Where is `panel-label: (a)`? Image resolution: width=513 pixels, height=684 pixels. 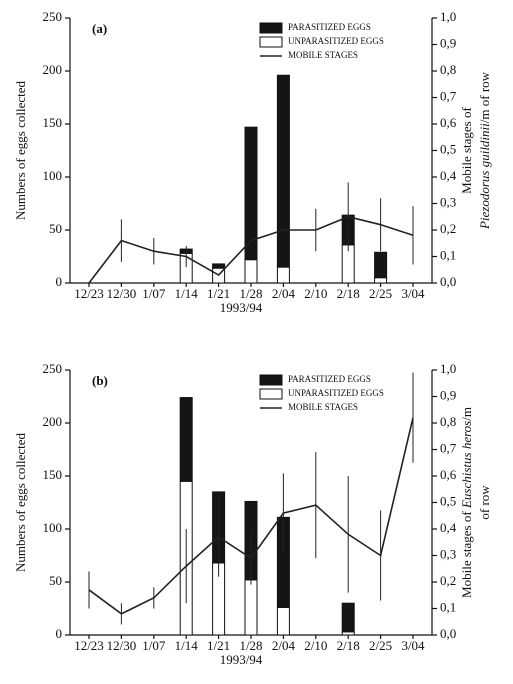 panel-label: (a) is located at coordinates (99, 28).